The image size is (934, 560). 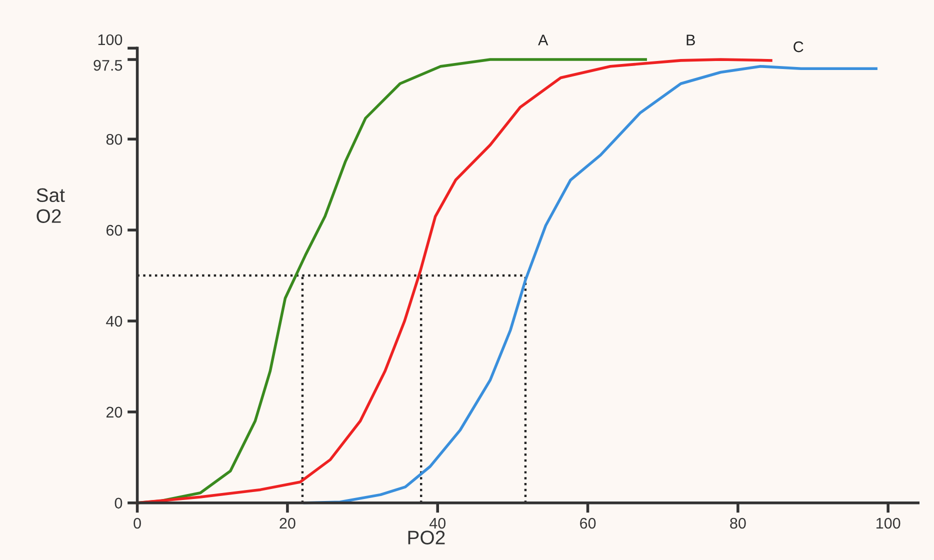 What do you see at coordinates (114, 321) in the screenshot?
I see `y-tick-label: 40` at bounding box center [114, 321].